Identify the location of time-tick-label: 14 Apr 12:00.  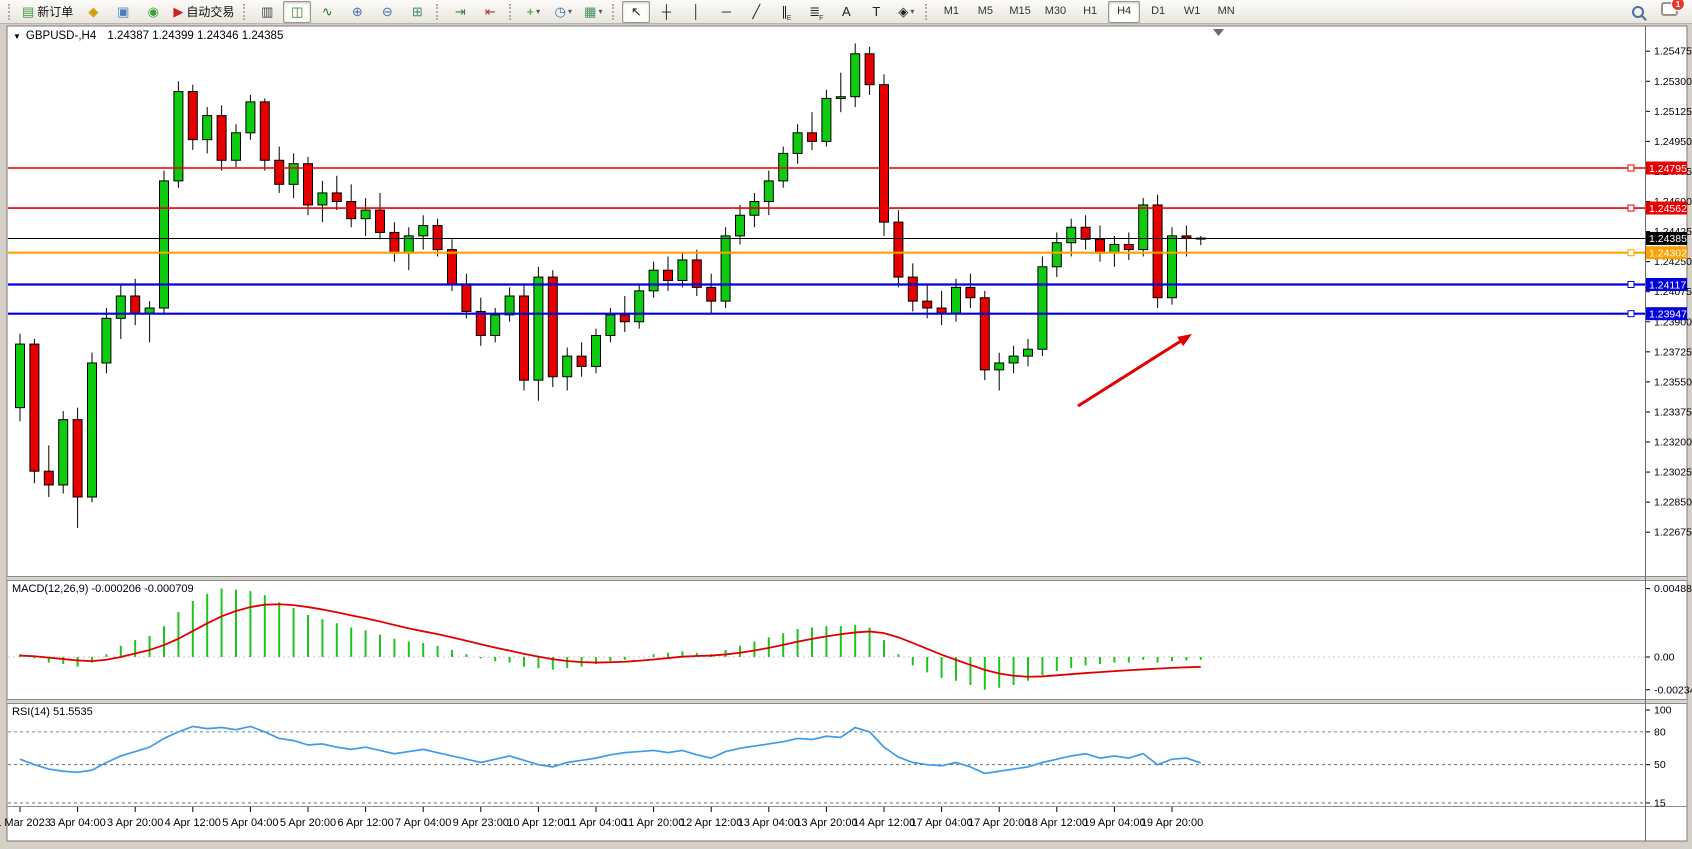
(884, 823).